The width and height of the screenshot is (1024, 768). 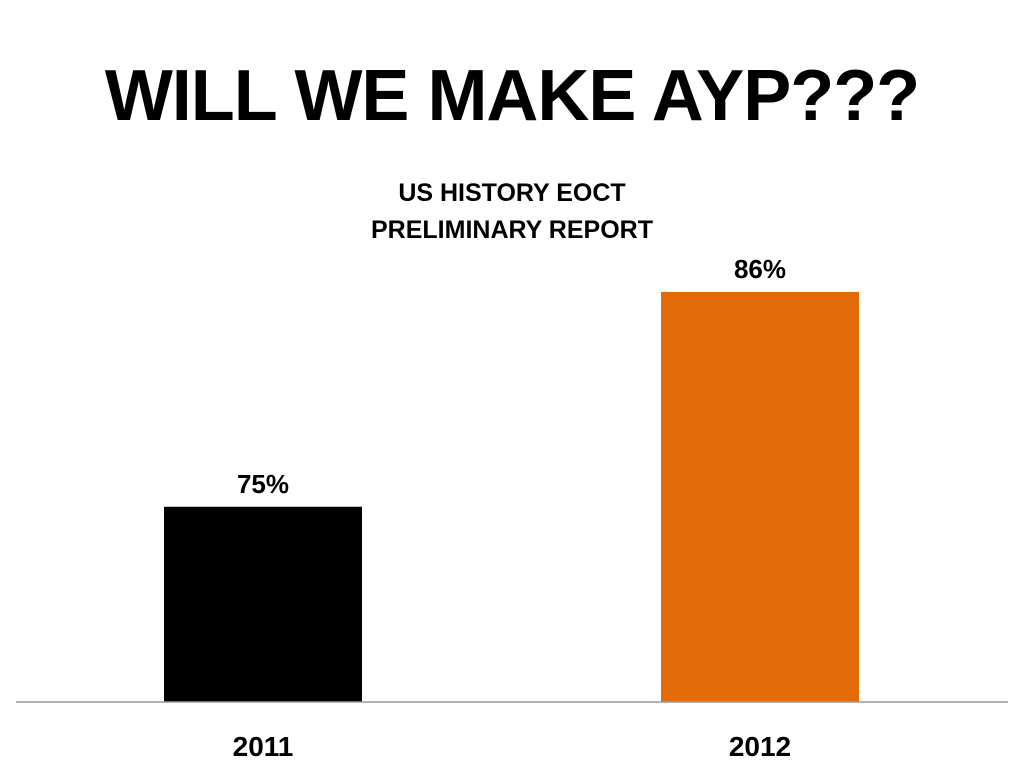 I want to click on bar-2011, so click(x=263, y=604).